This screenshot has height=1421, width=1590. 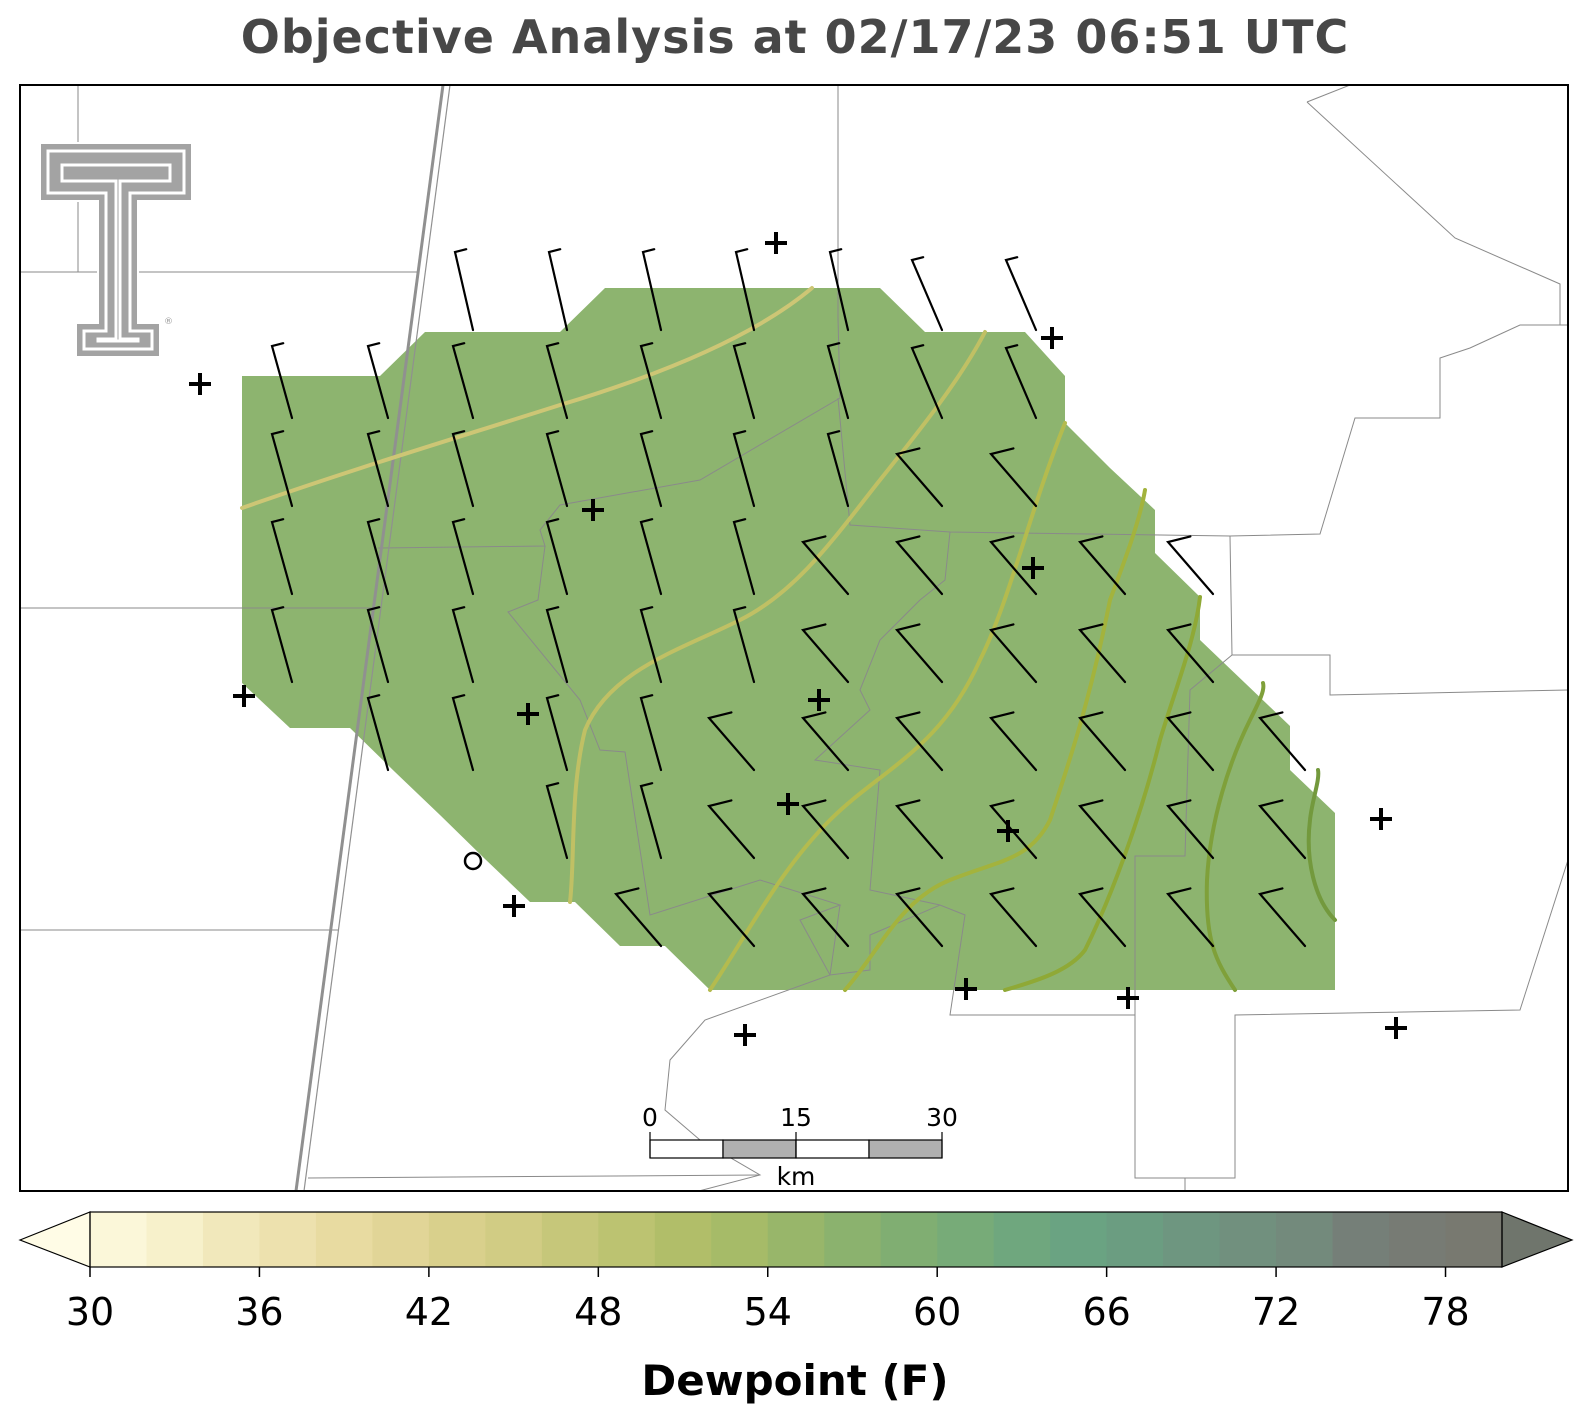 What do you see at coordinates (1445, 1312) in the screenshot?
I see `colorbar-tick-label: 78` at bounding box center [1445, 1312].